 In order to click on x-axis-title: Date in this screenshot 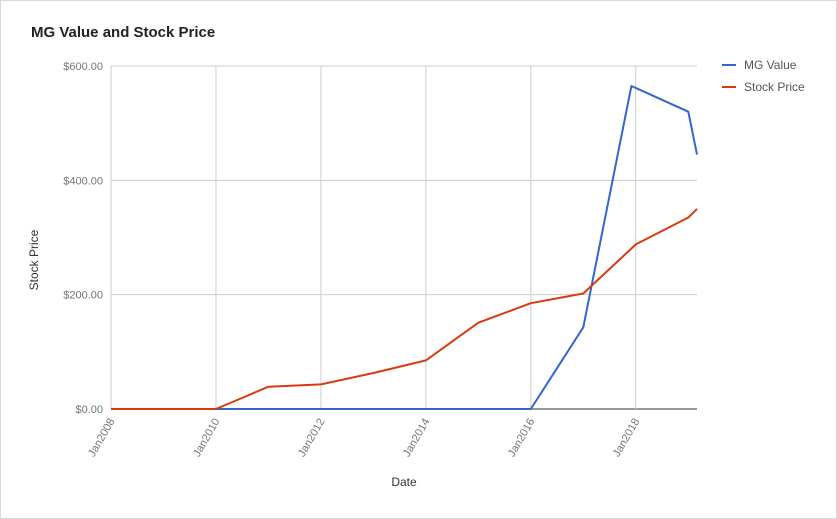, I will do `click(404, 482)`.